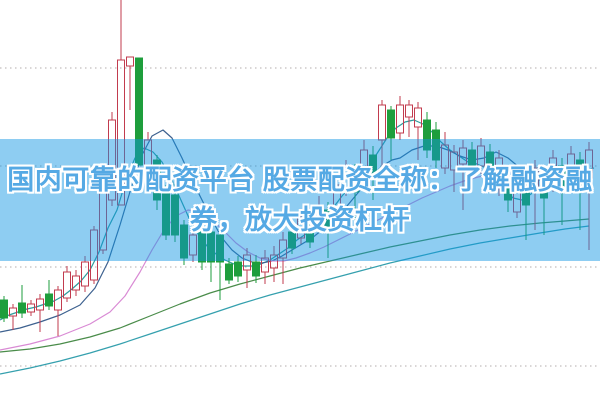 The image size is (600, 401). What do you see at coordinates (300, 220) in the screenshot?
I see `headline-line-2: 券，放大投资杠杆` at bounding box center [300, 220].